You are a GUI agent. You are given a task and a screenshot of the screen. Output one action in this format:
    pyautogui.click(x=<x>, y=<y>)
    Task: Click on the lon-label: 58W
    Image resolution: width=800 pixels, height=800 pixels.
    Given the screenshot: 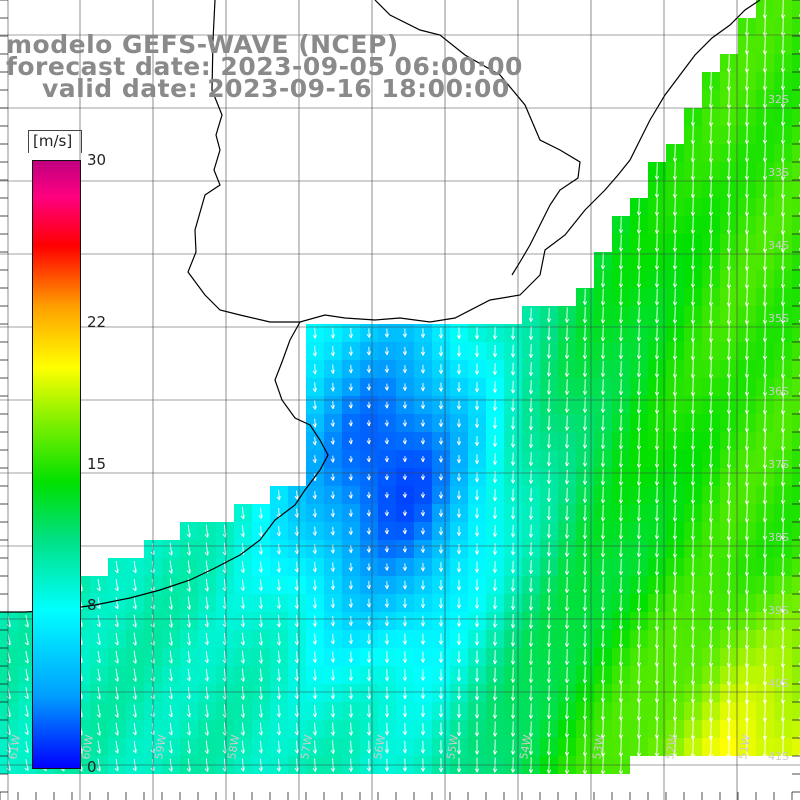 What is the action you would take?
    pyautogui.click(x=233, y=747)
    